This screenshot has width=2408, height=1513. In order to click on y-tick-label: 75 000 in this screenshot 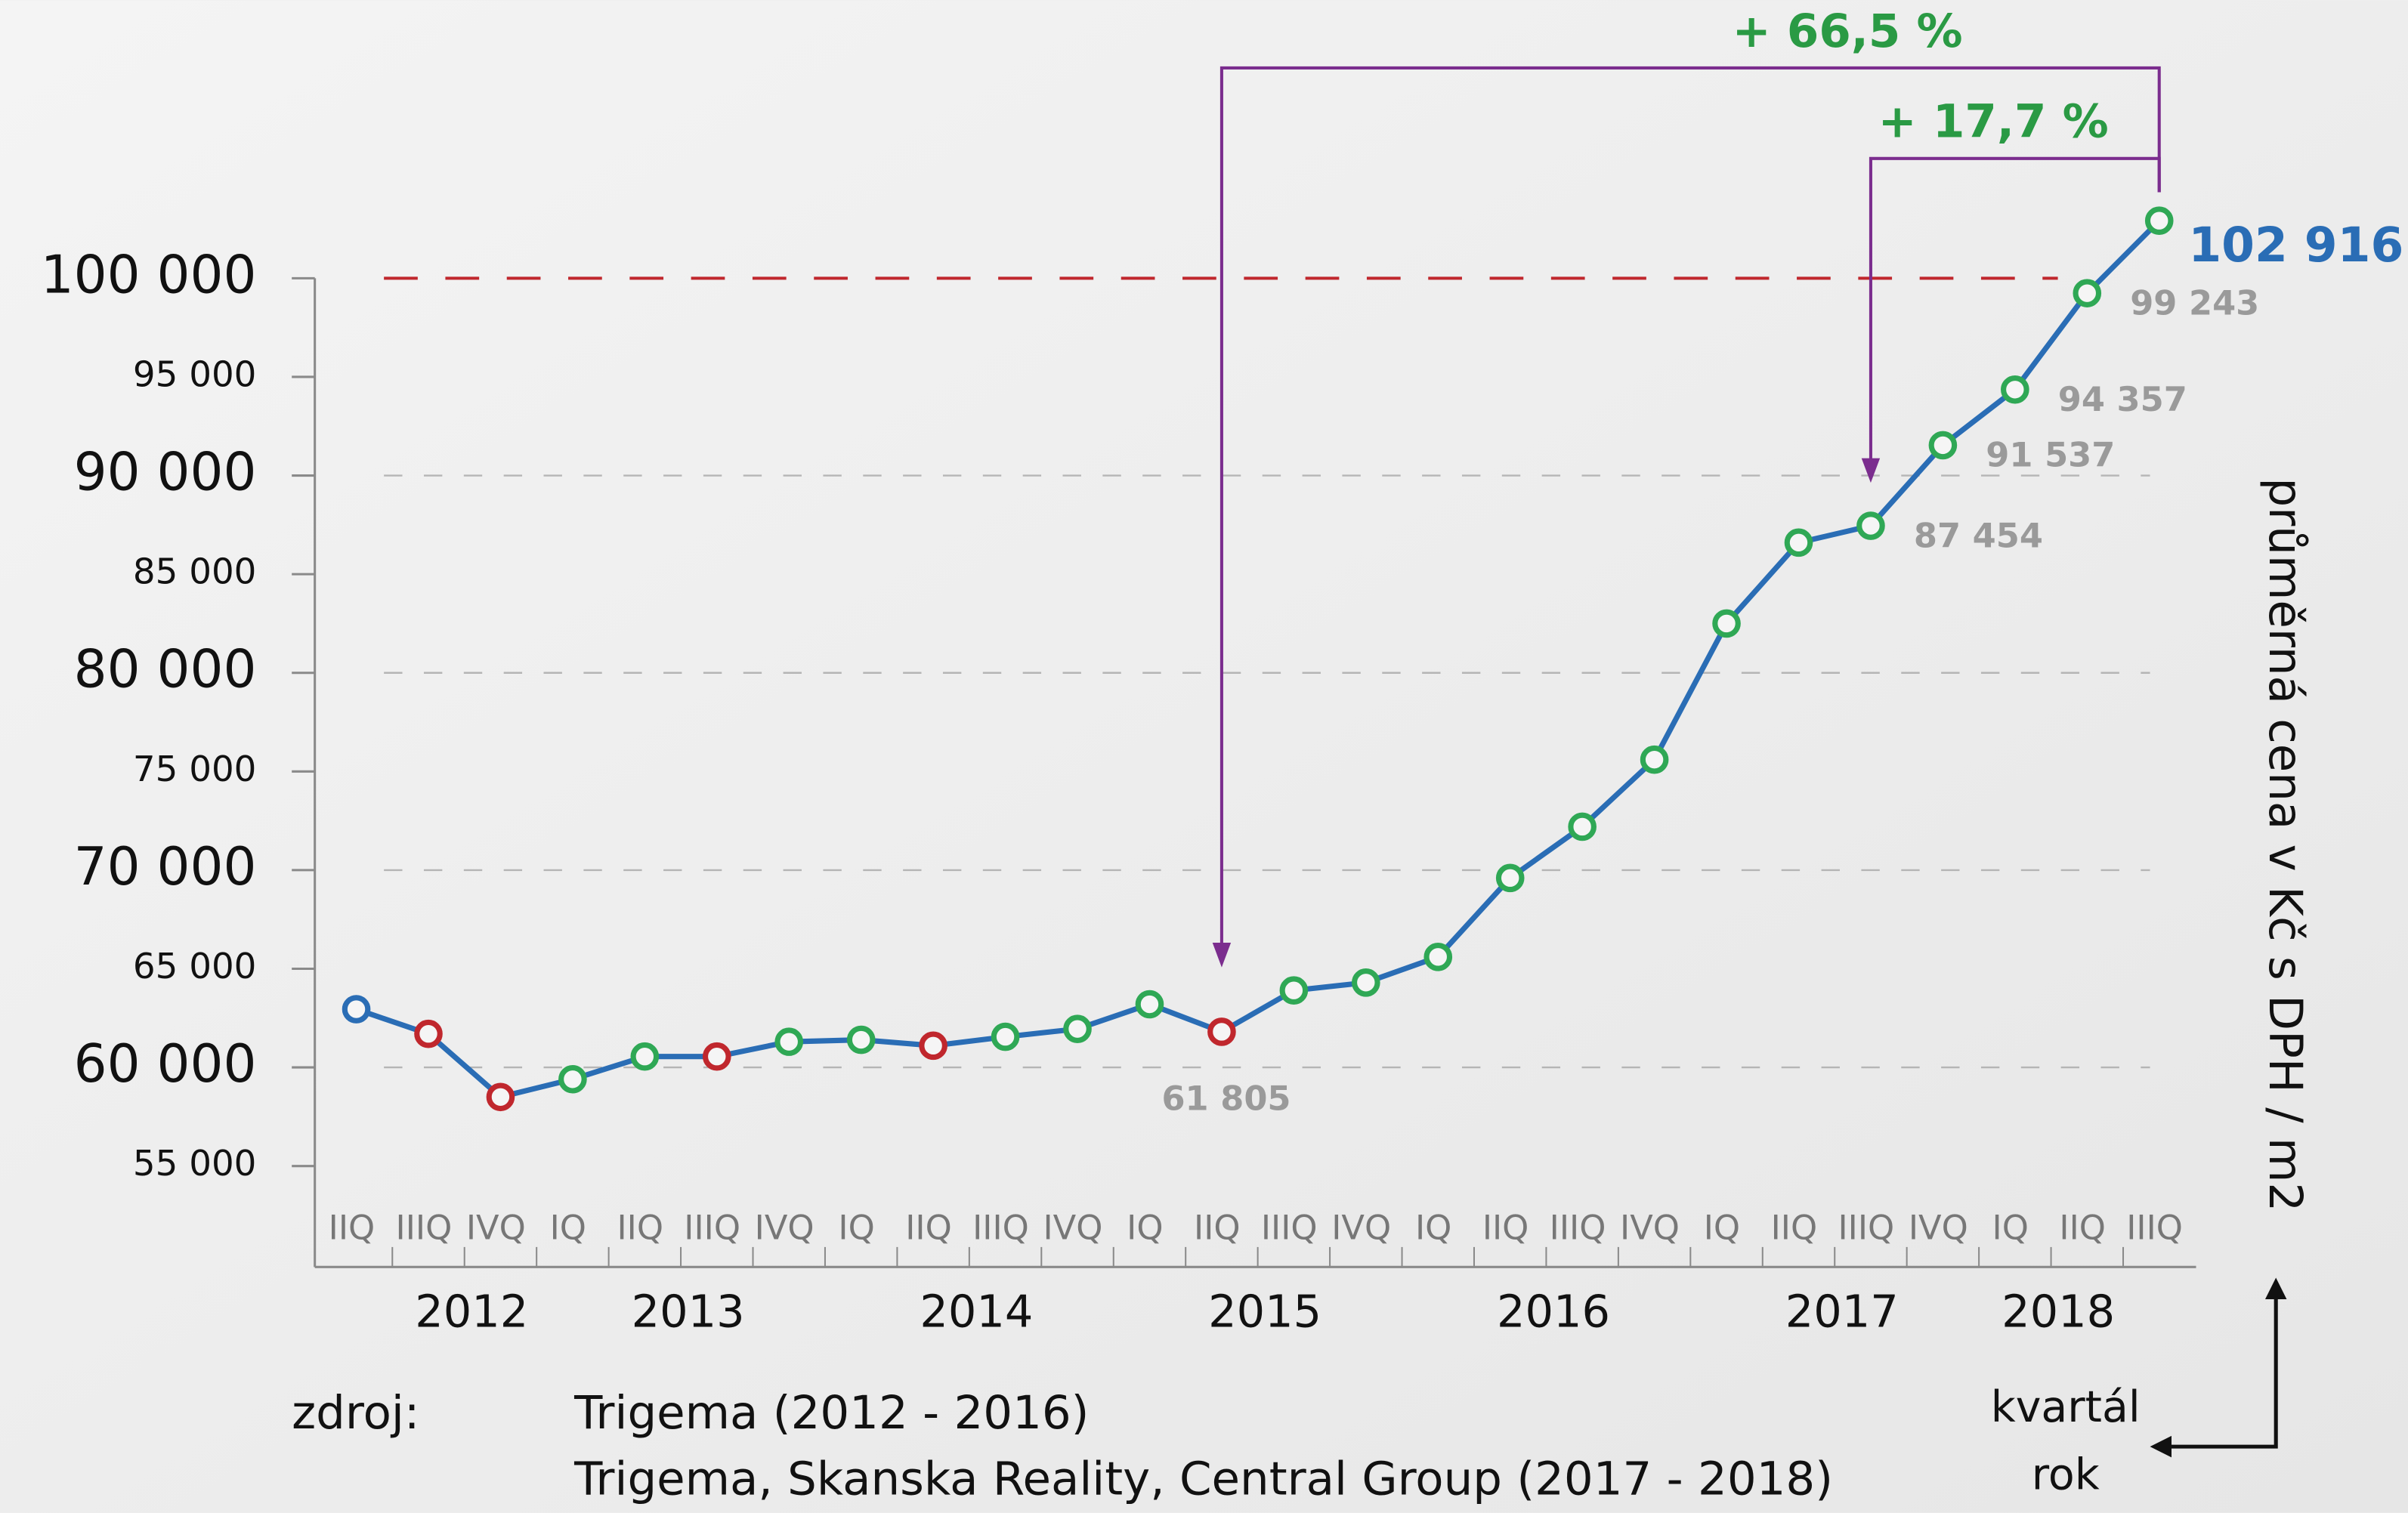, I will do `click(195, 769)`.